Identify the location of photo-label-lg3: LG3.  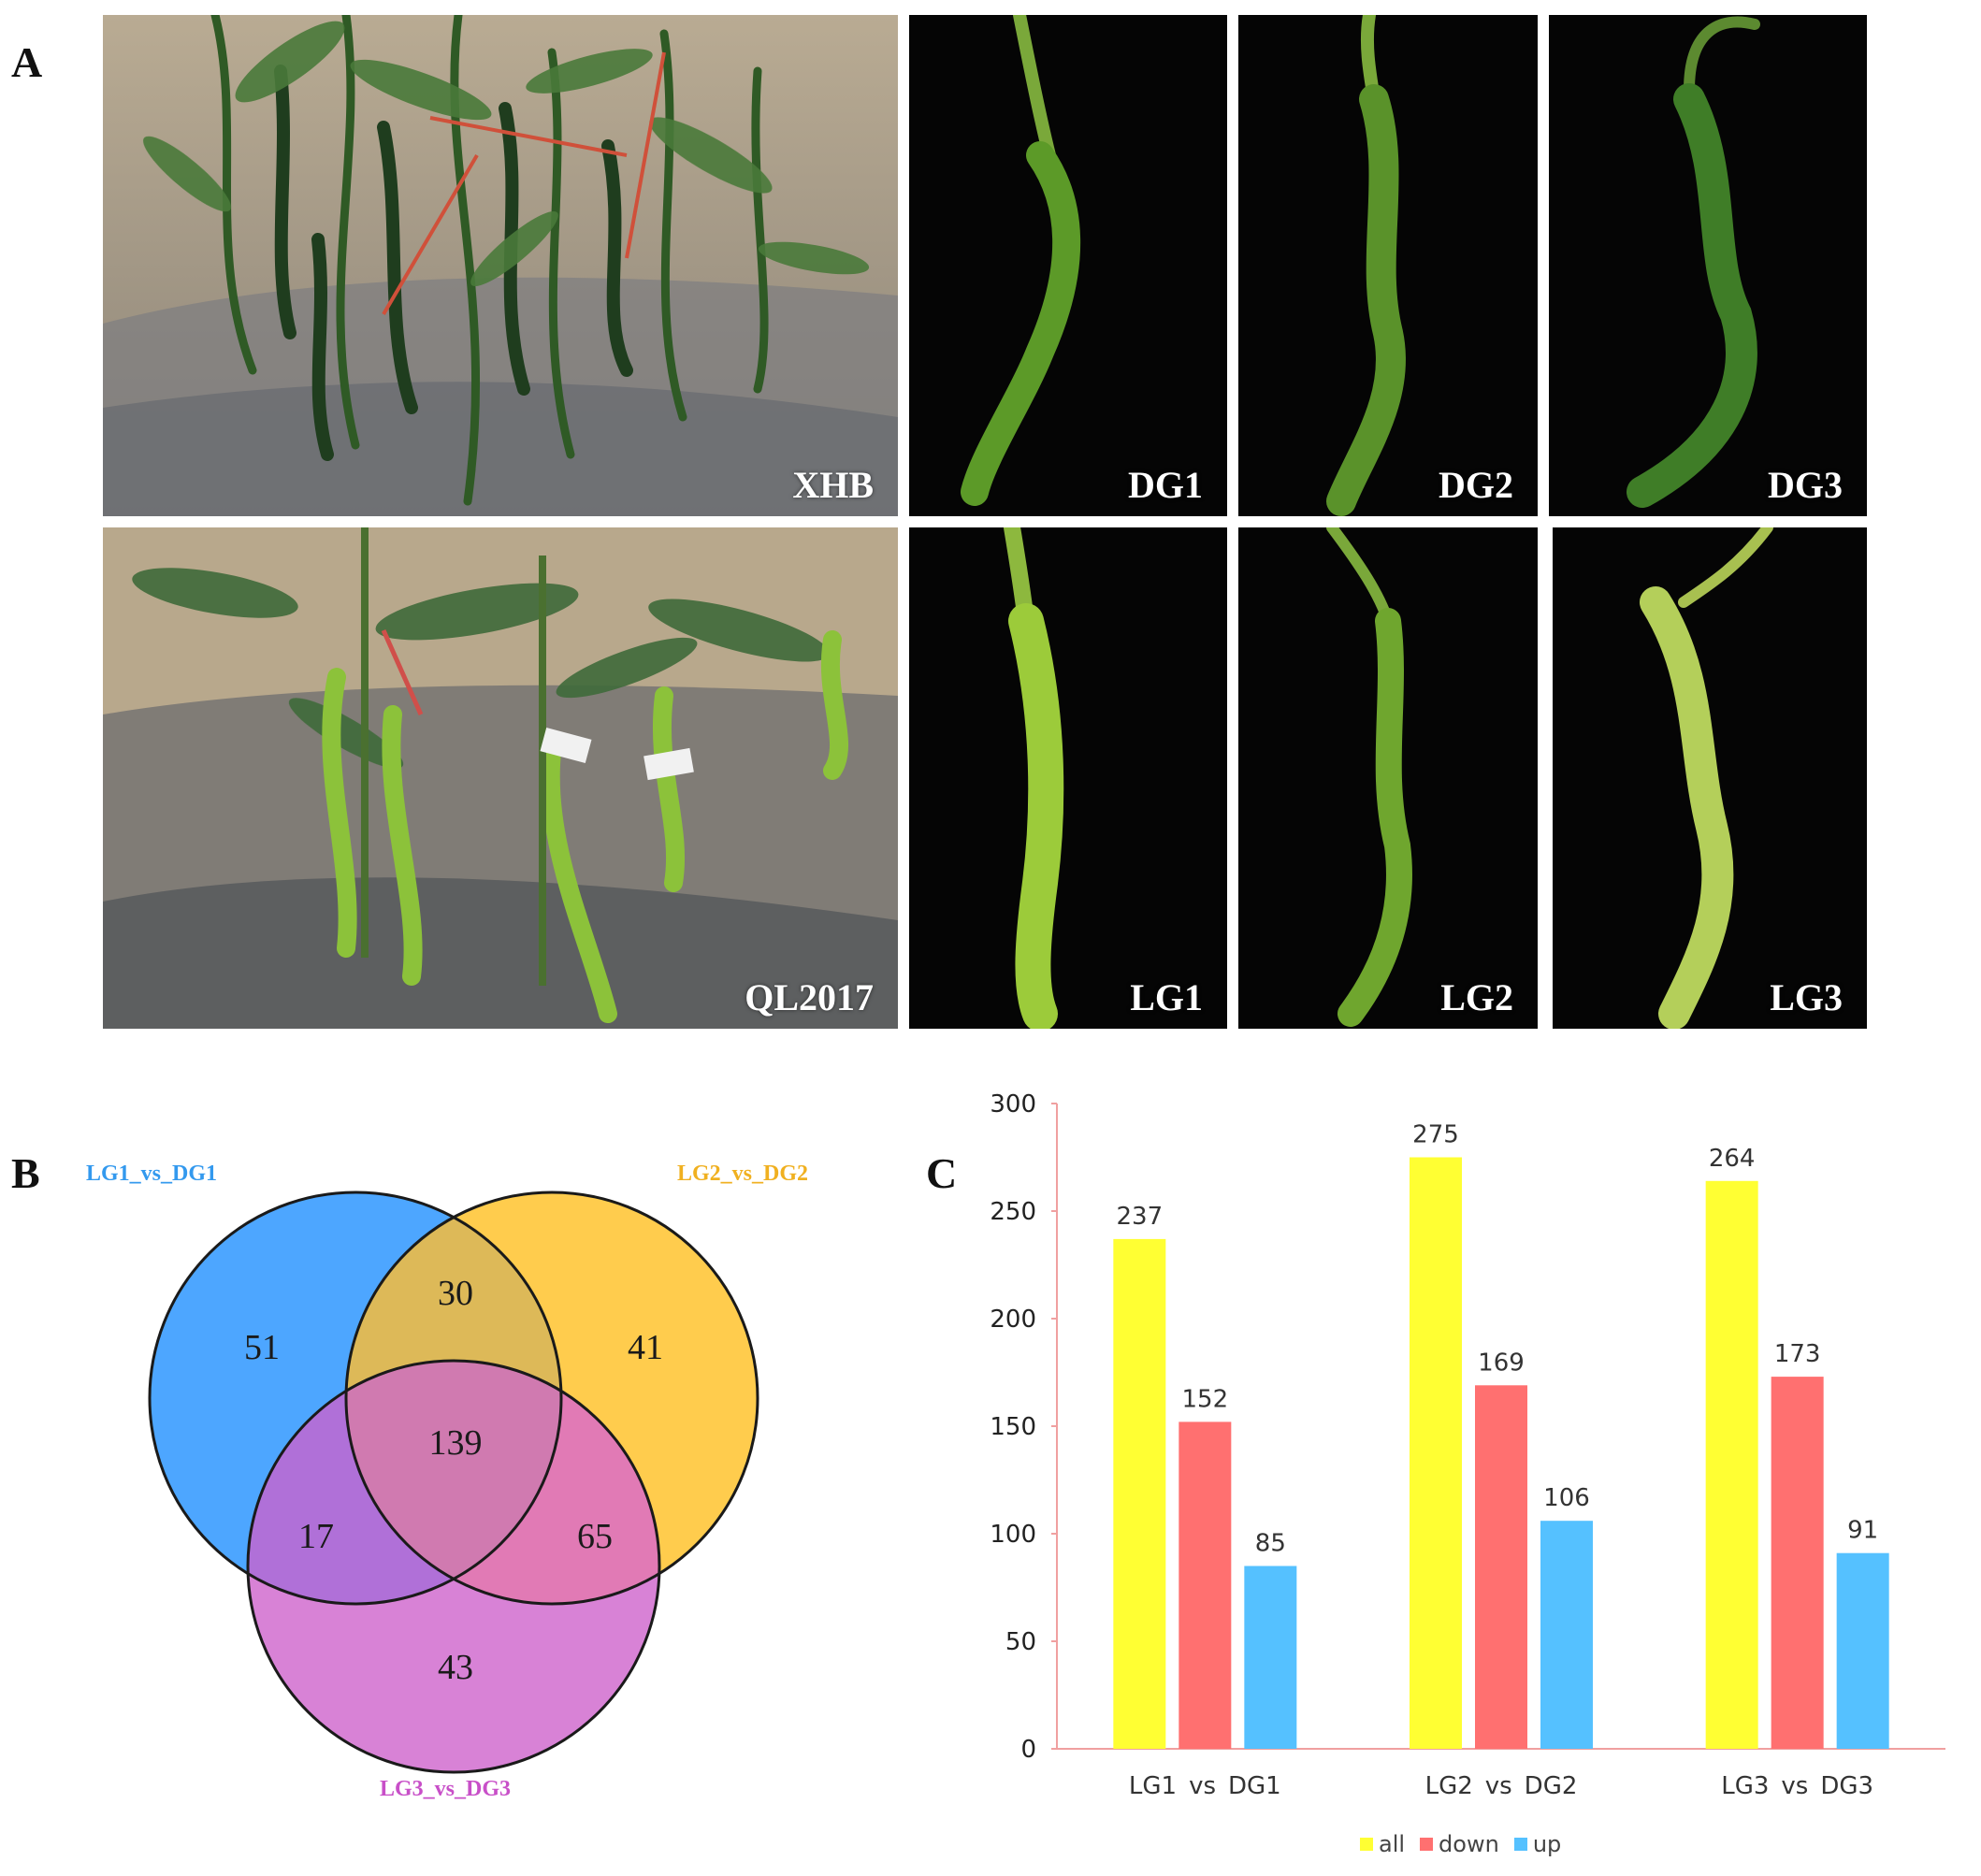
(1806, 997).